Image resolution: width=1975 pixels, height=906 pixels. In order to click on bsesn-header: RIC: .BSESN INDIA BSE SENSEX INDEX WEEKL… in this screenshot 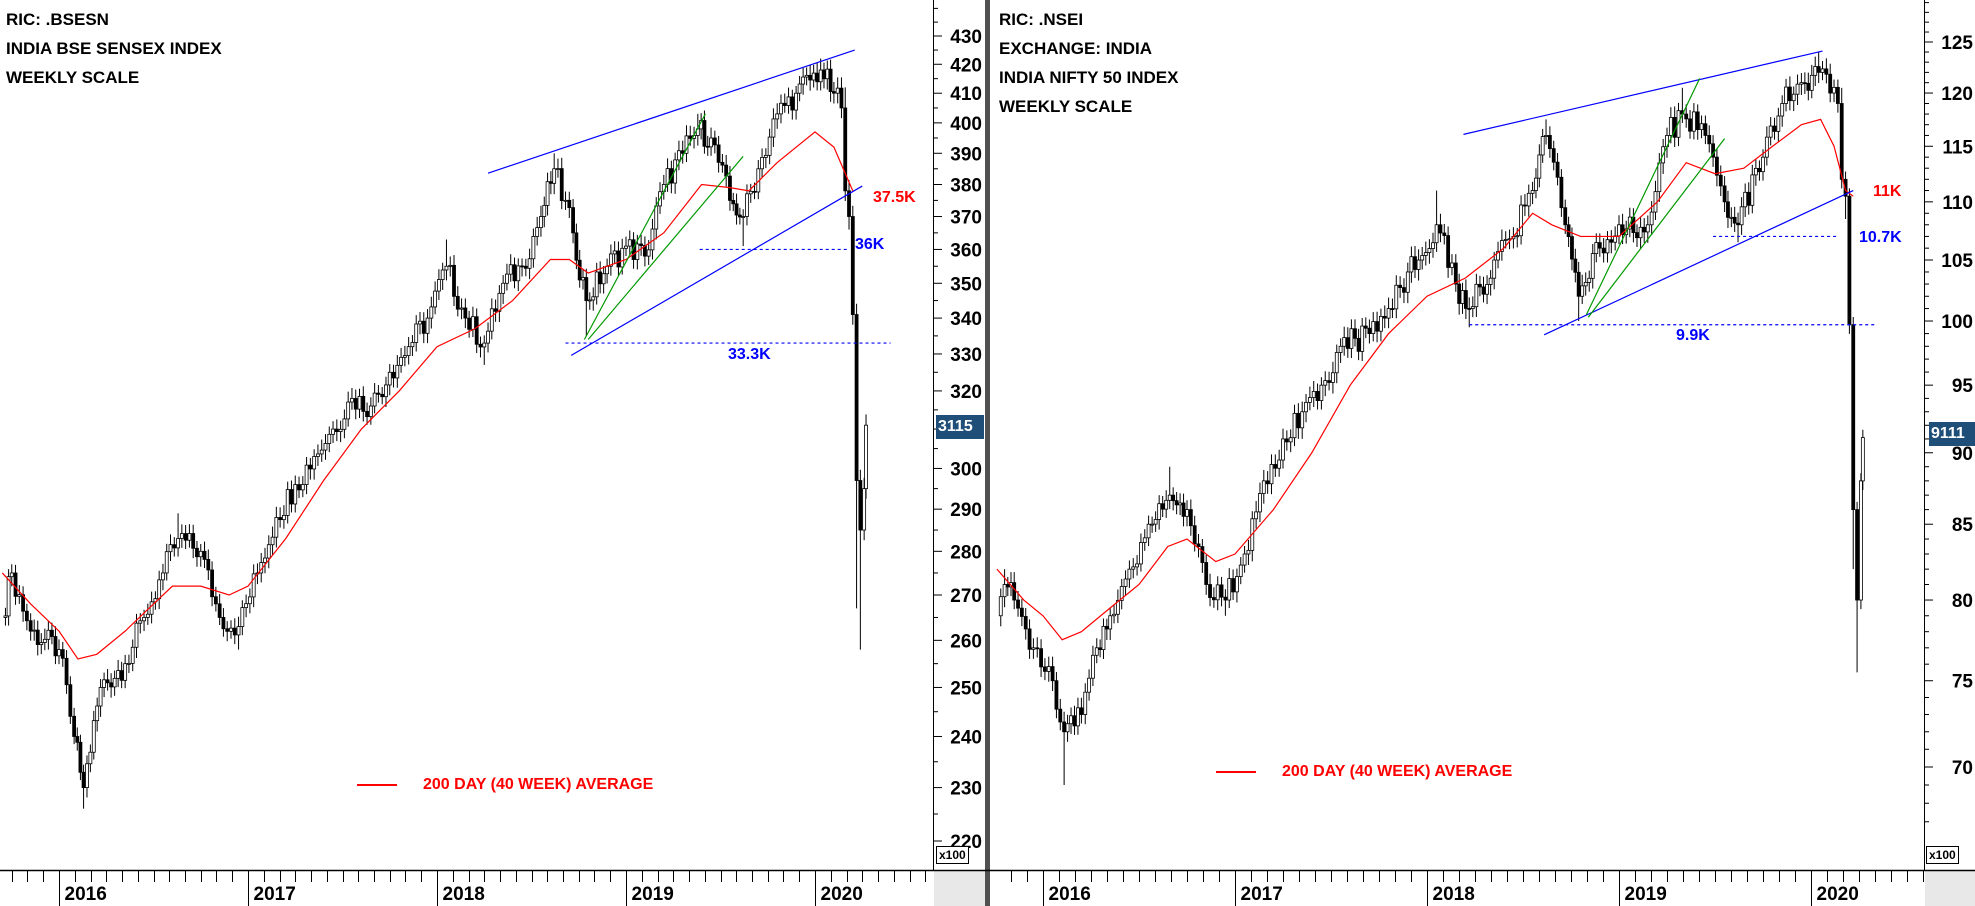, I will do `click(114, 48)`.